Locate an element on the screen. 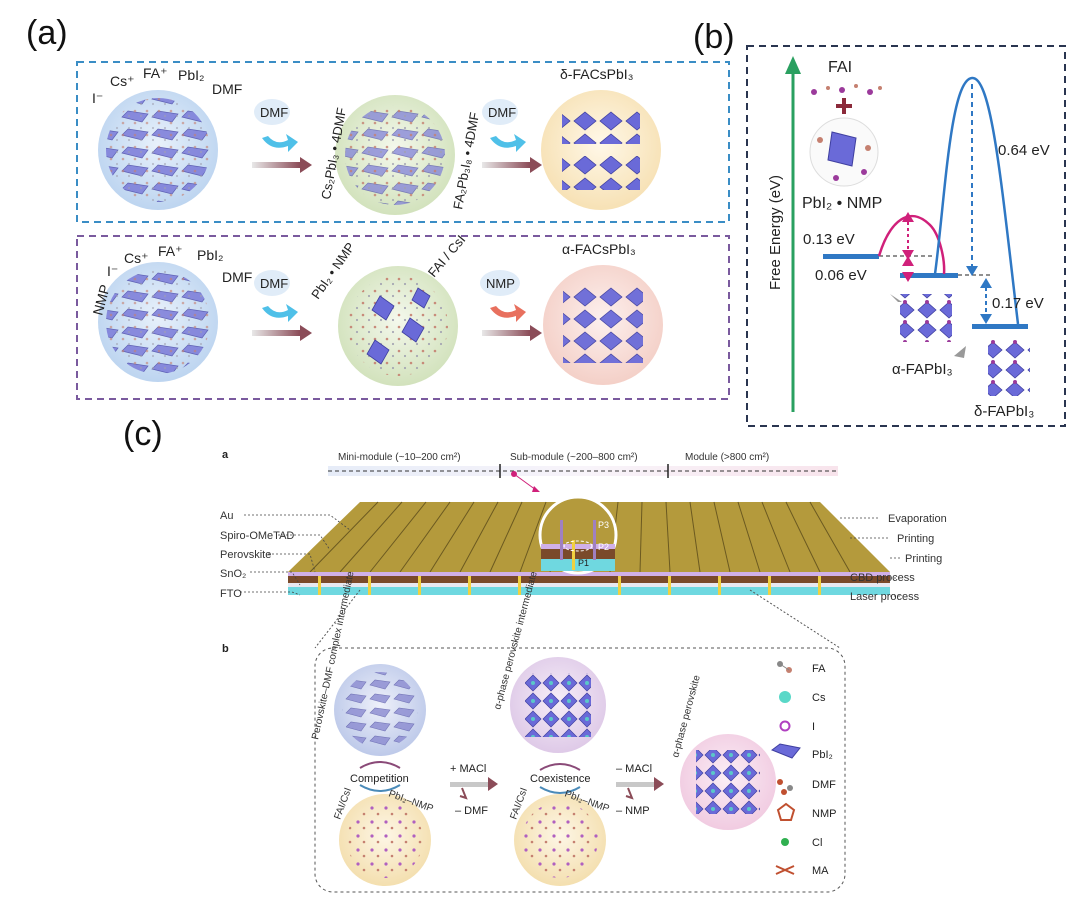 Image resolution: width=1080 pixels, height=899 pixels. process-cbd: CBD process is located at coordinates (882, 578).